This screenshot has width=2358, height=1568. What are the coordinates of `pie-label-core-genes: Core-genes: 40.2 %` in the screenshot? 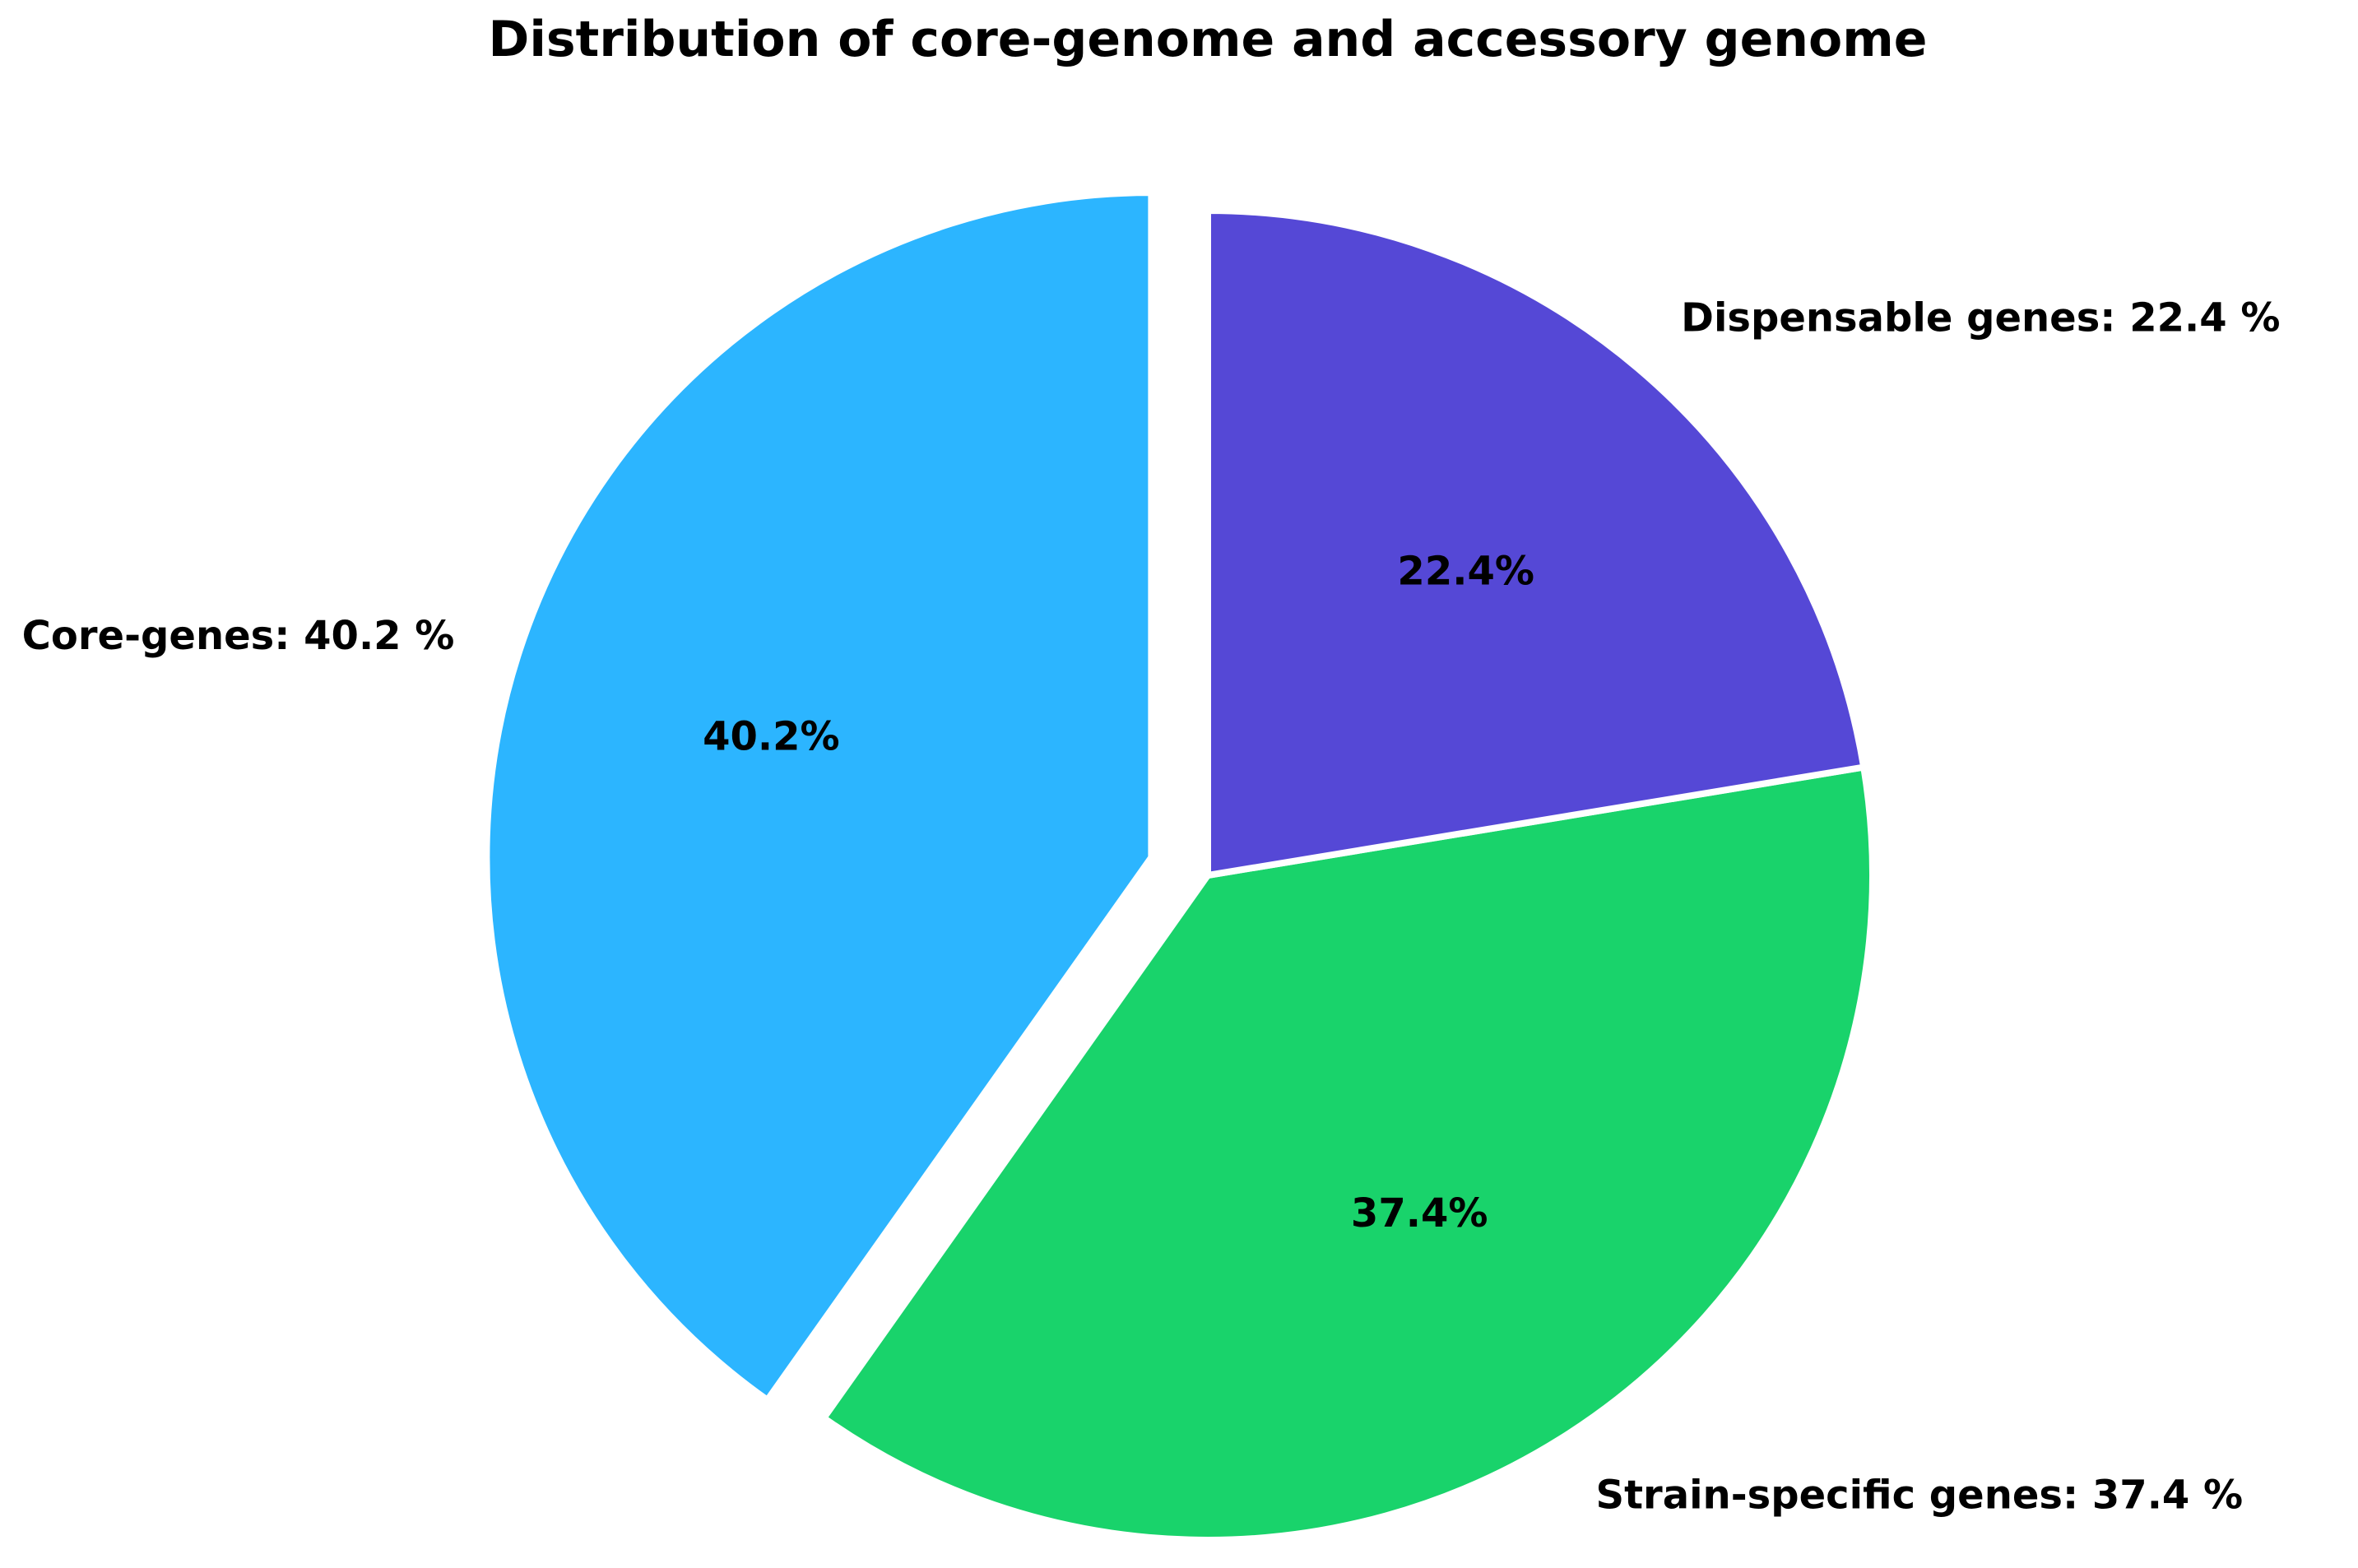 It's located at (238, 636).